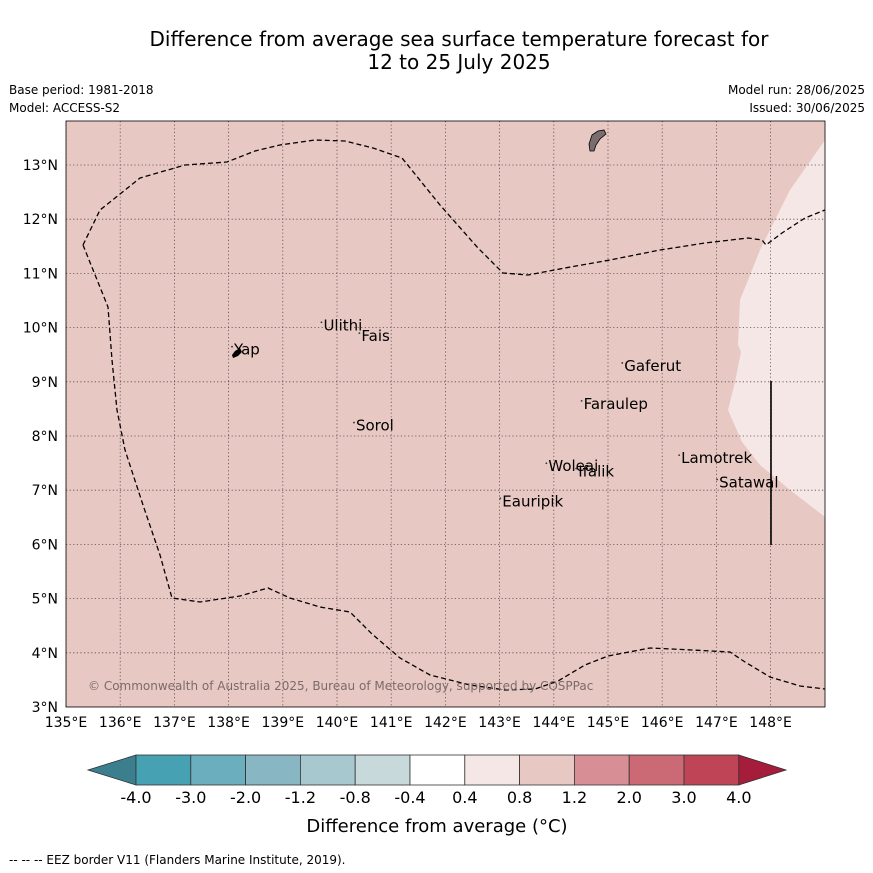  Describe the element at coordinates (375, 336) in the screenshot. I see `place-label: Fais` at that location.